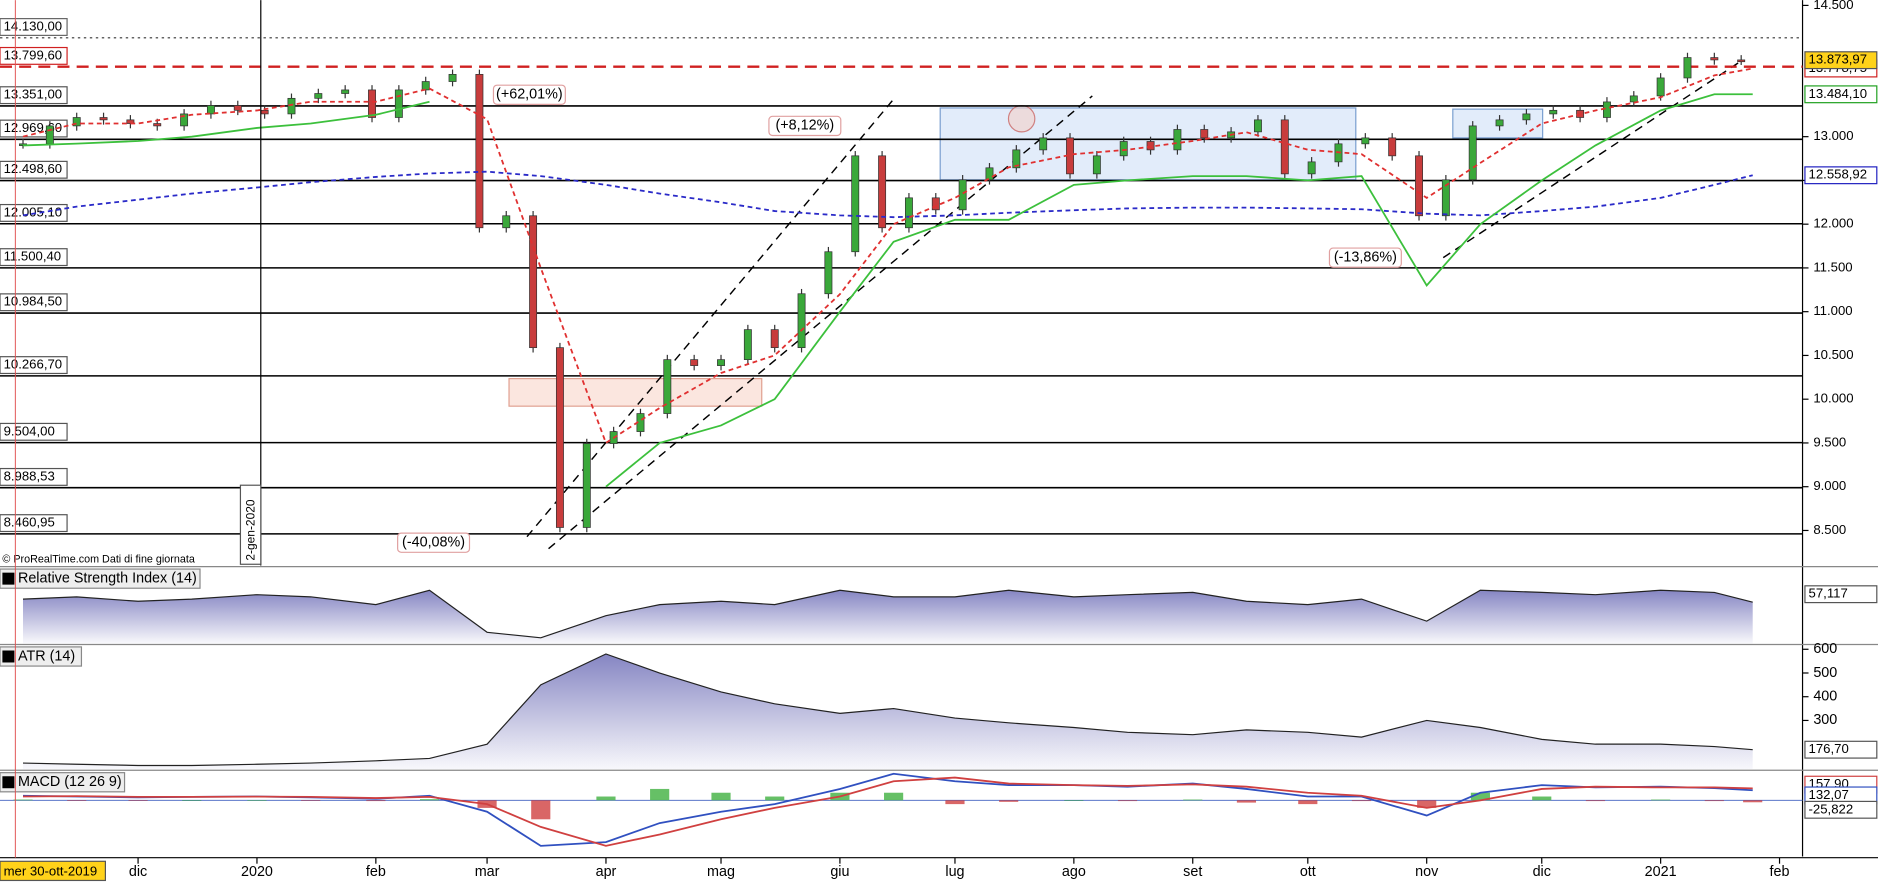 The height and width of the screenshot is (883, 1878). I want to click on x-tick-label: nov, so click(1427, 872).